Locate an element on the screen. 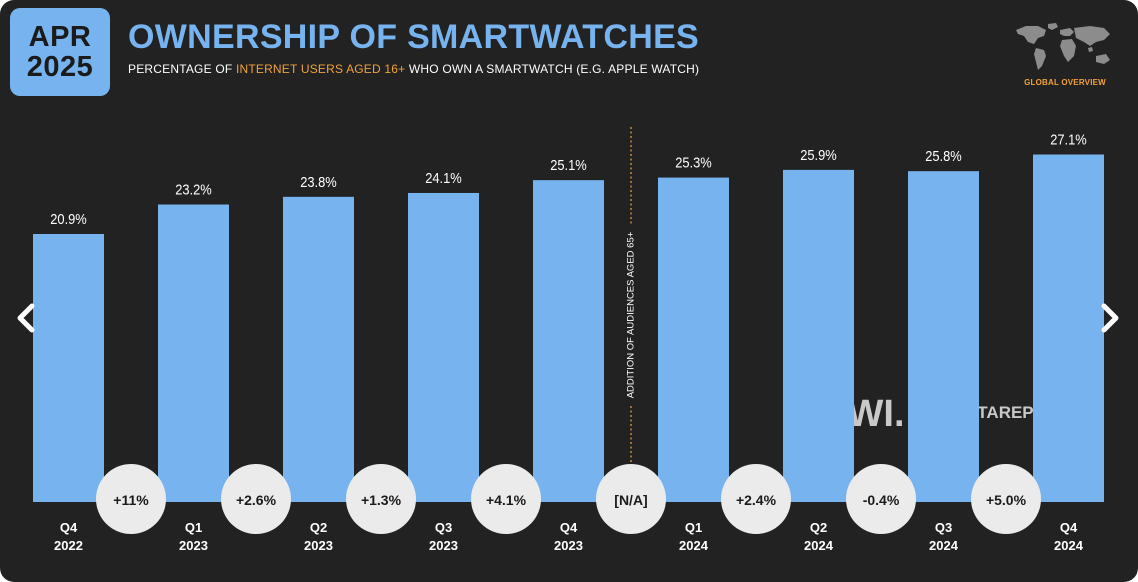 The image size is (1138, 582). x-tick-year-2: 2023 is located at coordinates (318, 545).